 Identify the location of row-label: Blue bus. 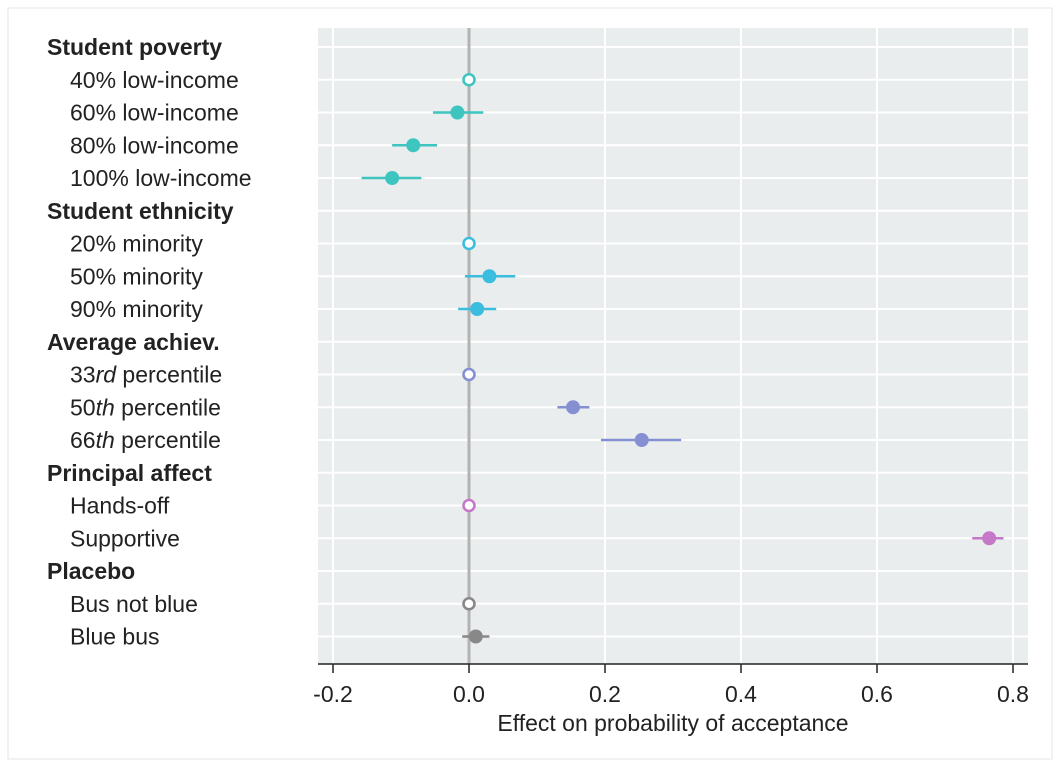
(115, 637).